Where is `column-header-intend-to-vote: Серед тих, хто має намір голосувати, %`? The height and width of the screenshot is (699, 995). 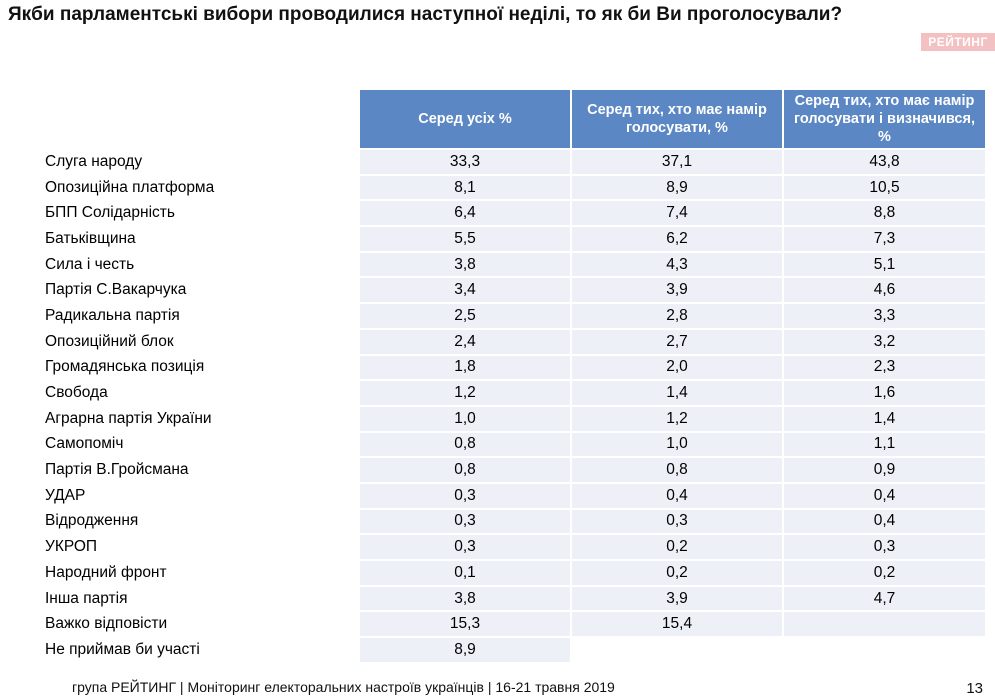
column-header-intend-to-vote: Серед тих, хто має намір голосувати, % is located at coordinates (677, 119).